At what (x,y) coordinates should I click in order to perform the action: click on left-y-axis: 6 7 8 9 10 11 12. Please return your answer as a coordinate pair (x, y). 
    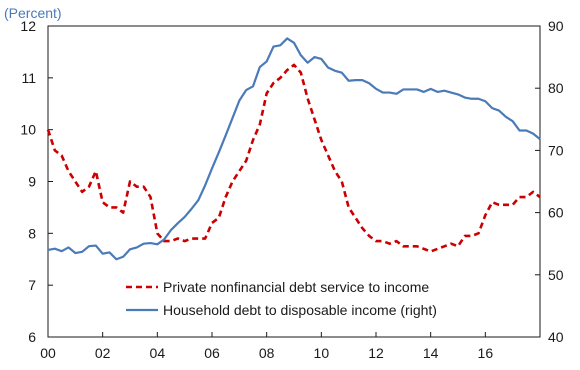
    Looking at the image, I should click on (36, 181).